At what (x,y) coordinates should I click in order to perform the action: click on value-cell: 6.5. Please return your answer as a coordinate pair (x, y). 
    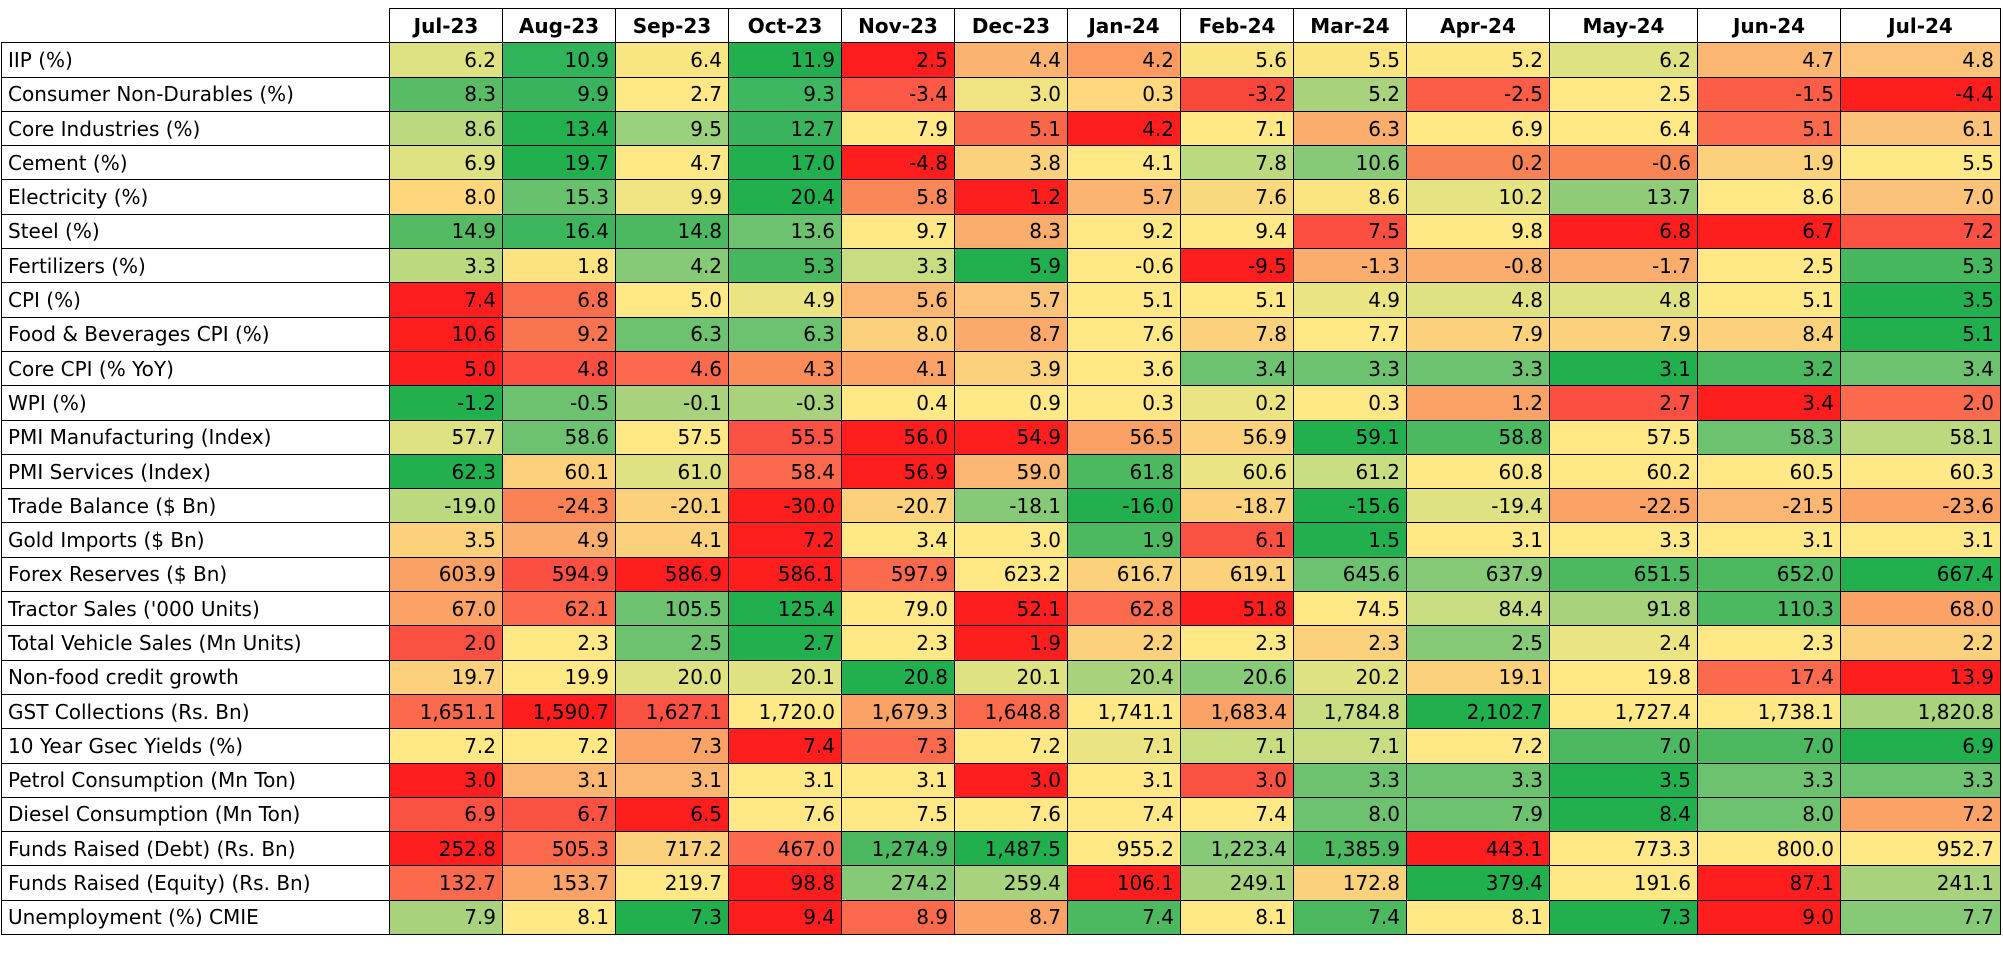
    Looking at the image, I should click on (672, 814).